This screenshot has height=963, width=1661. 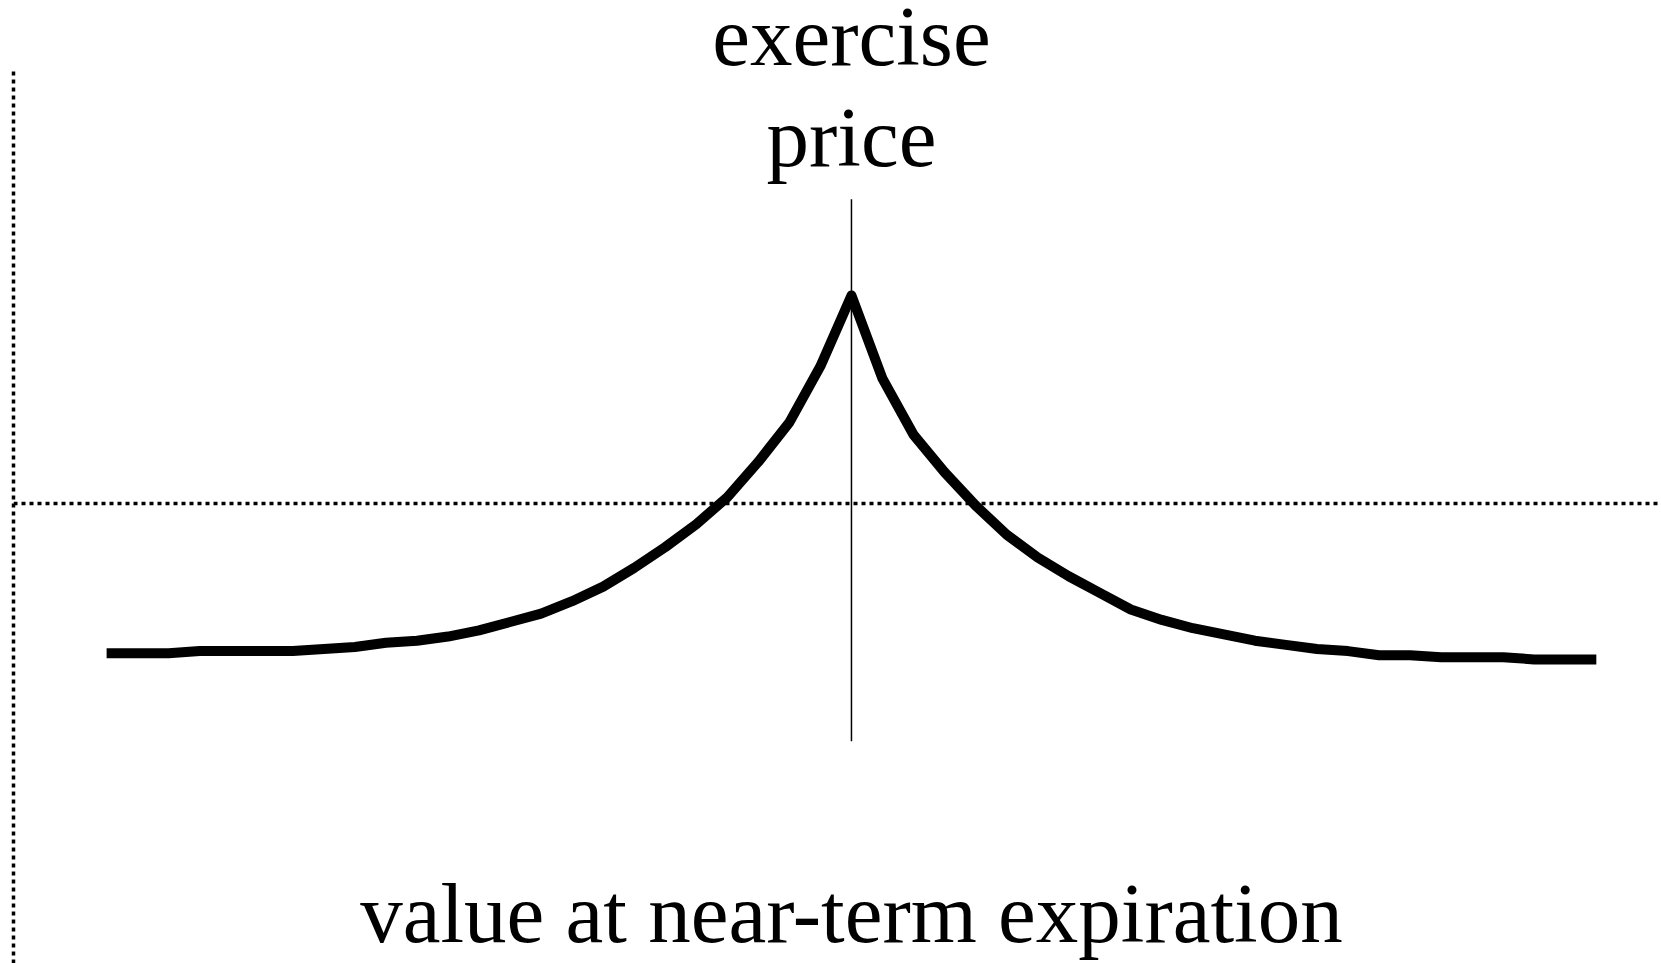 I want to click on text: value at near-term expiration, so click(x=851, y=913).